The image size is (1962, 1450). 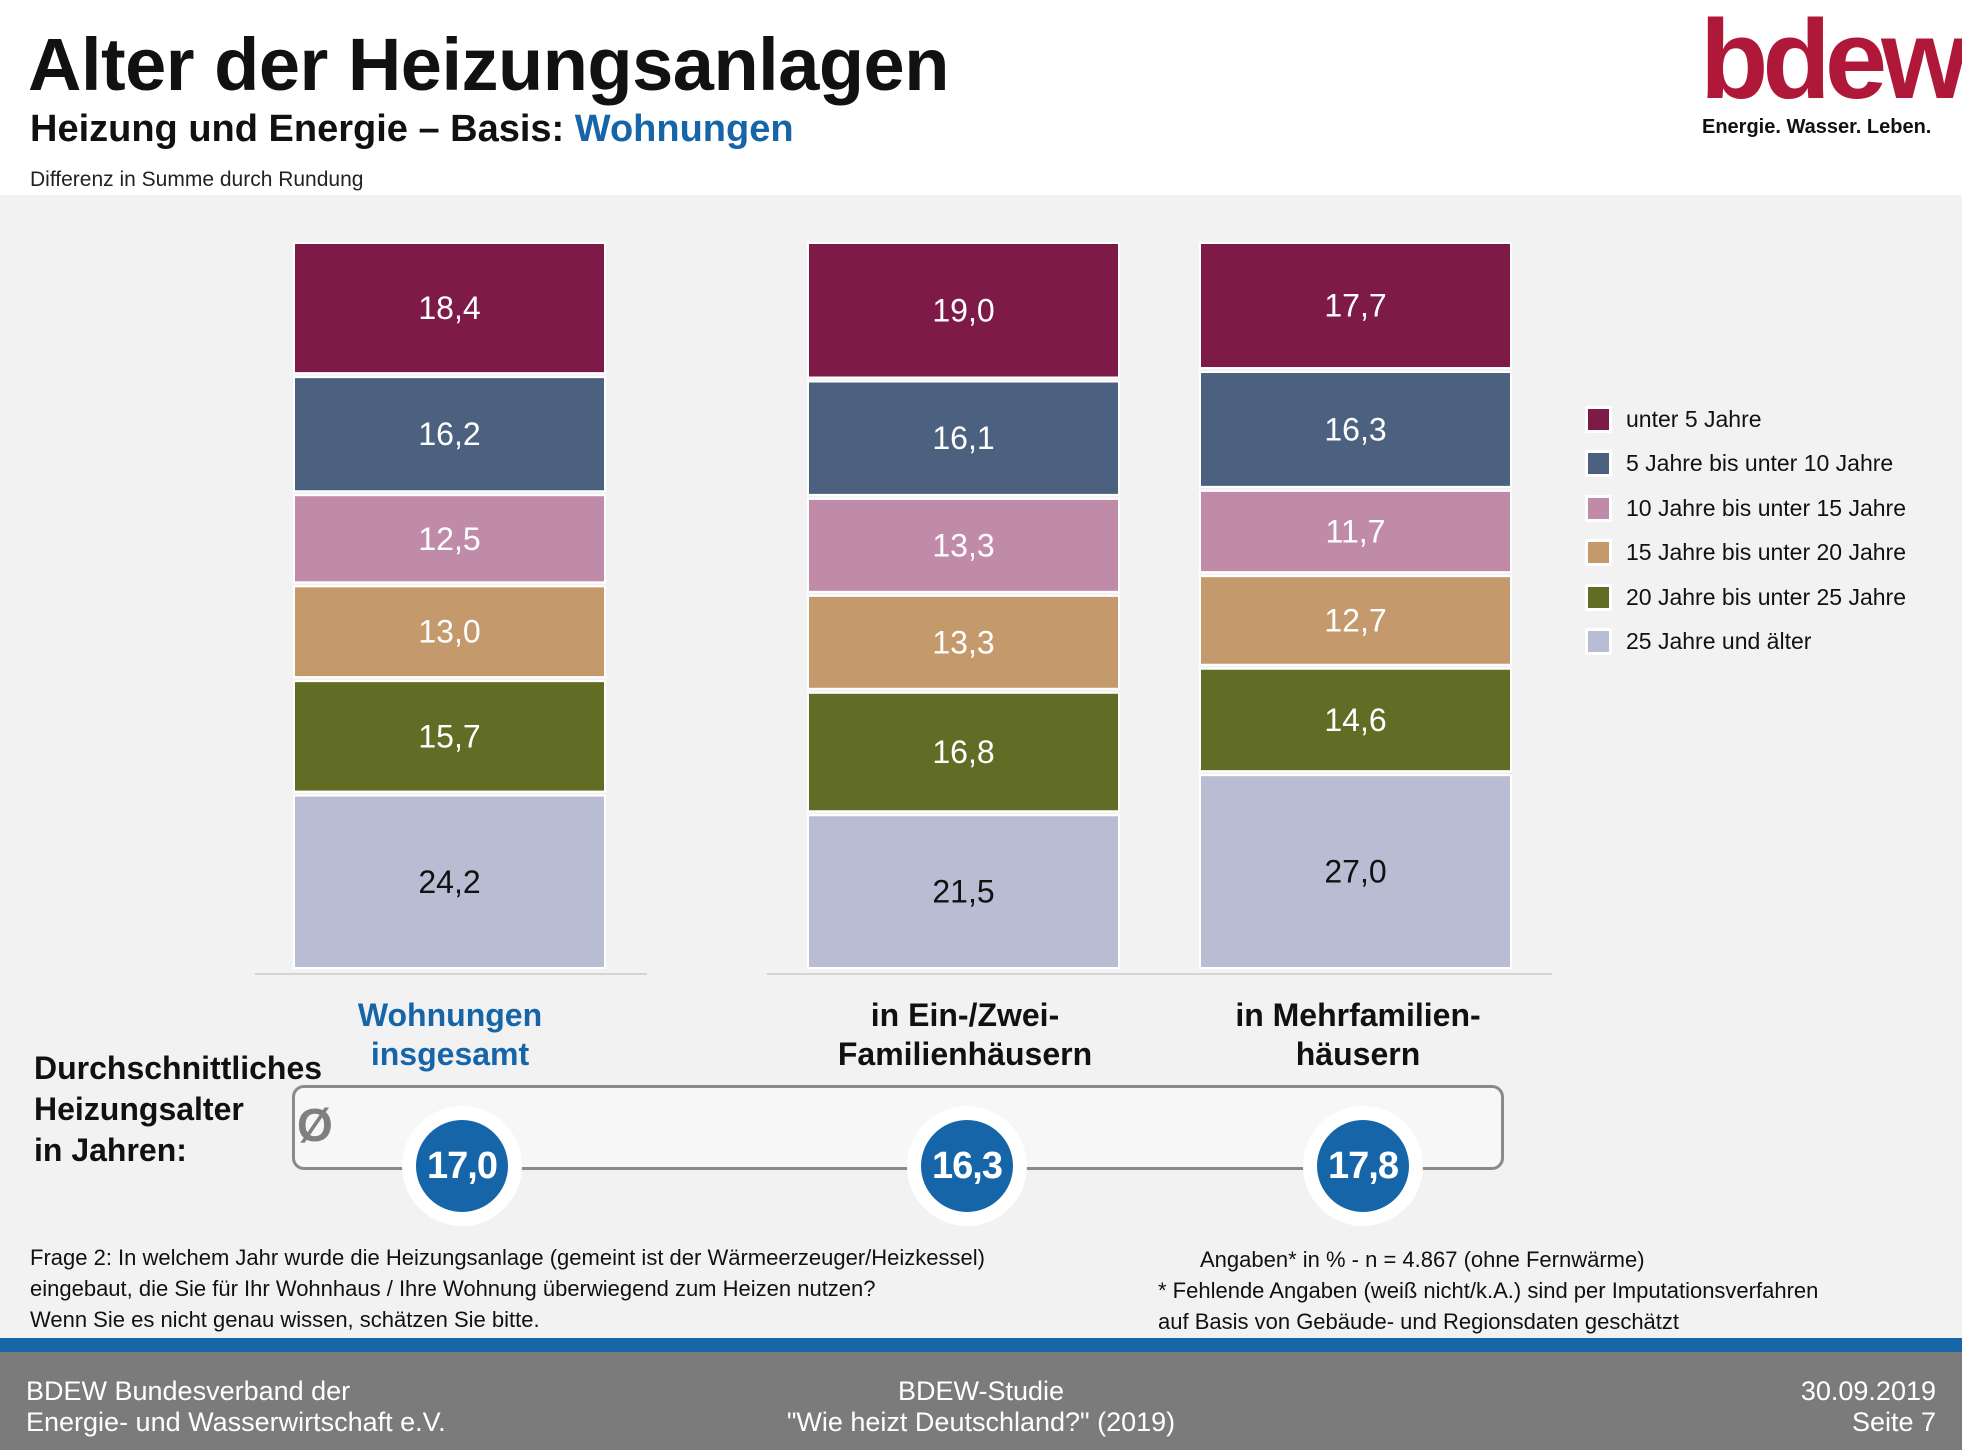 I want to click on footer-date-page: 30.09.2019 Seite 7, so click(x=1868, y=1407).